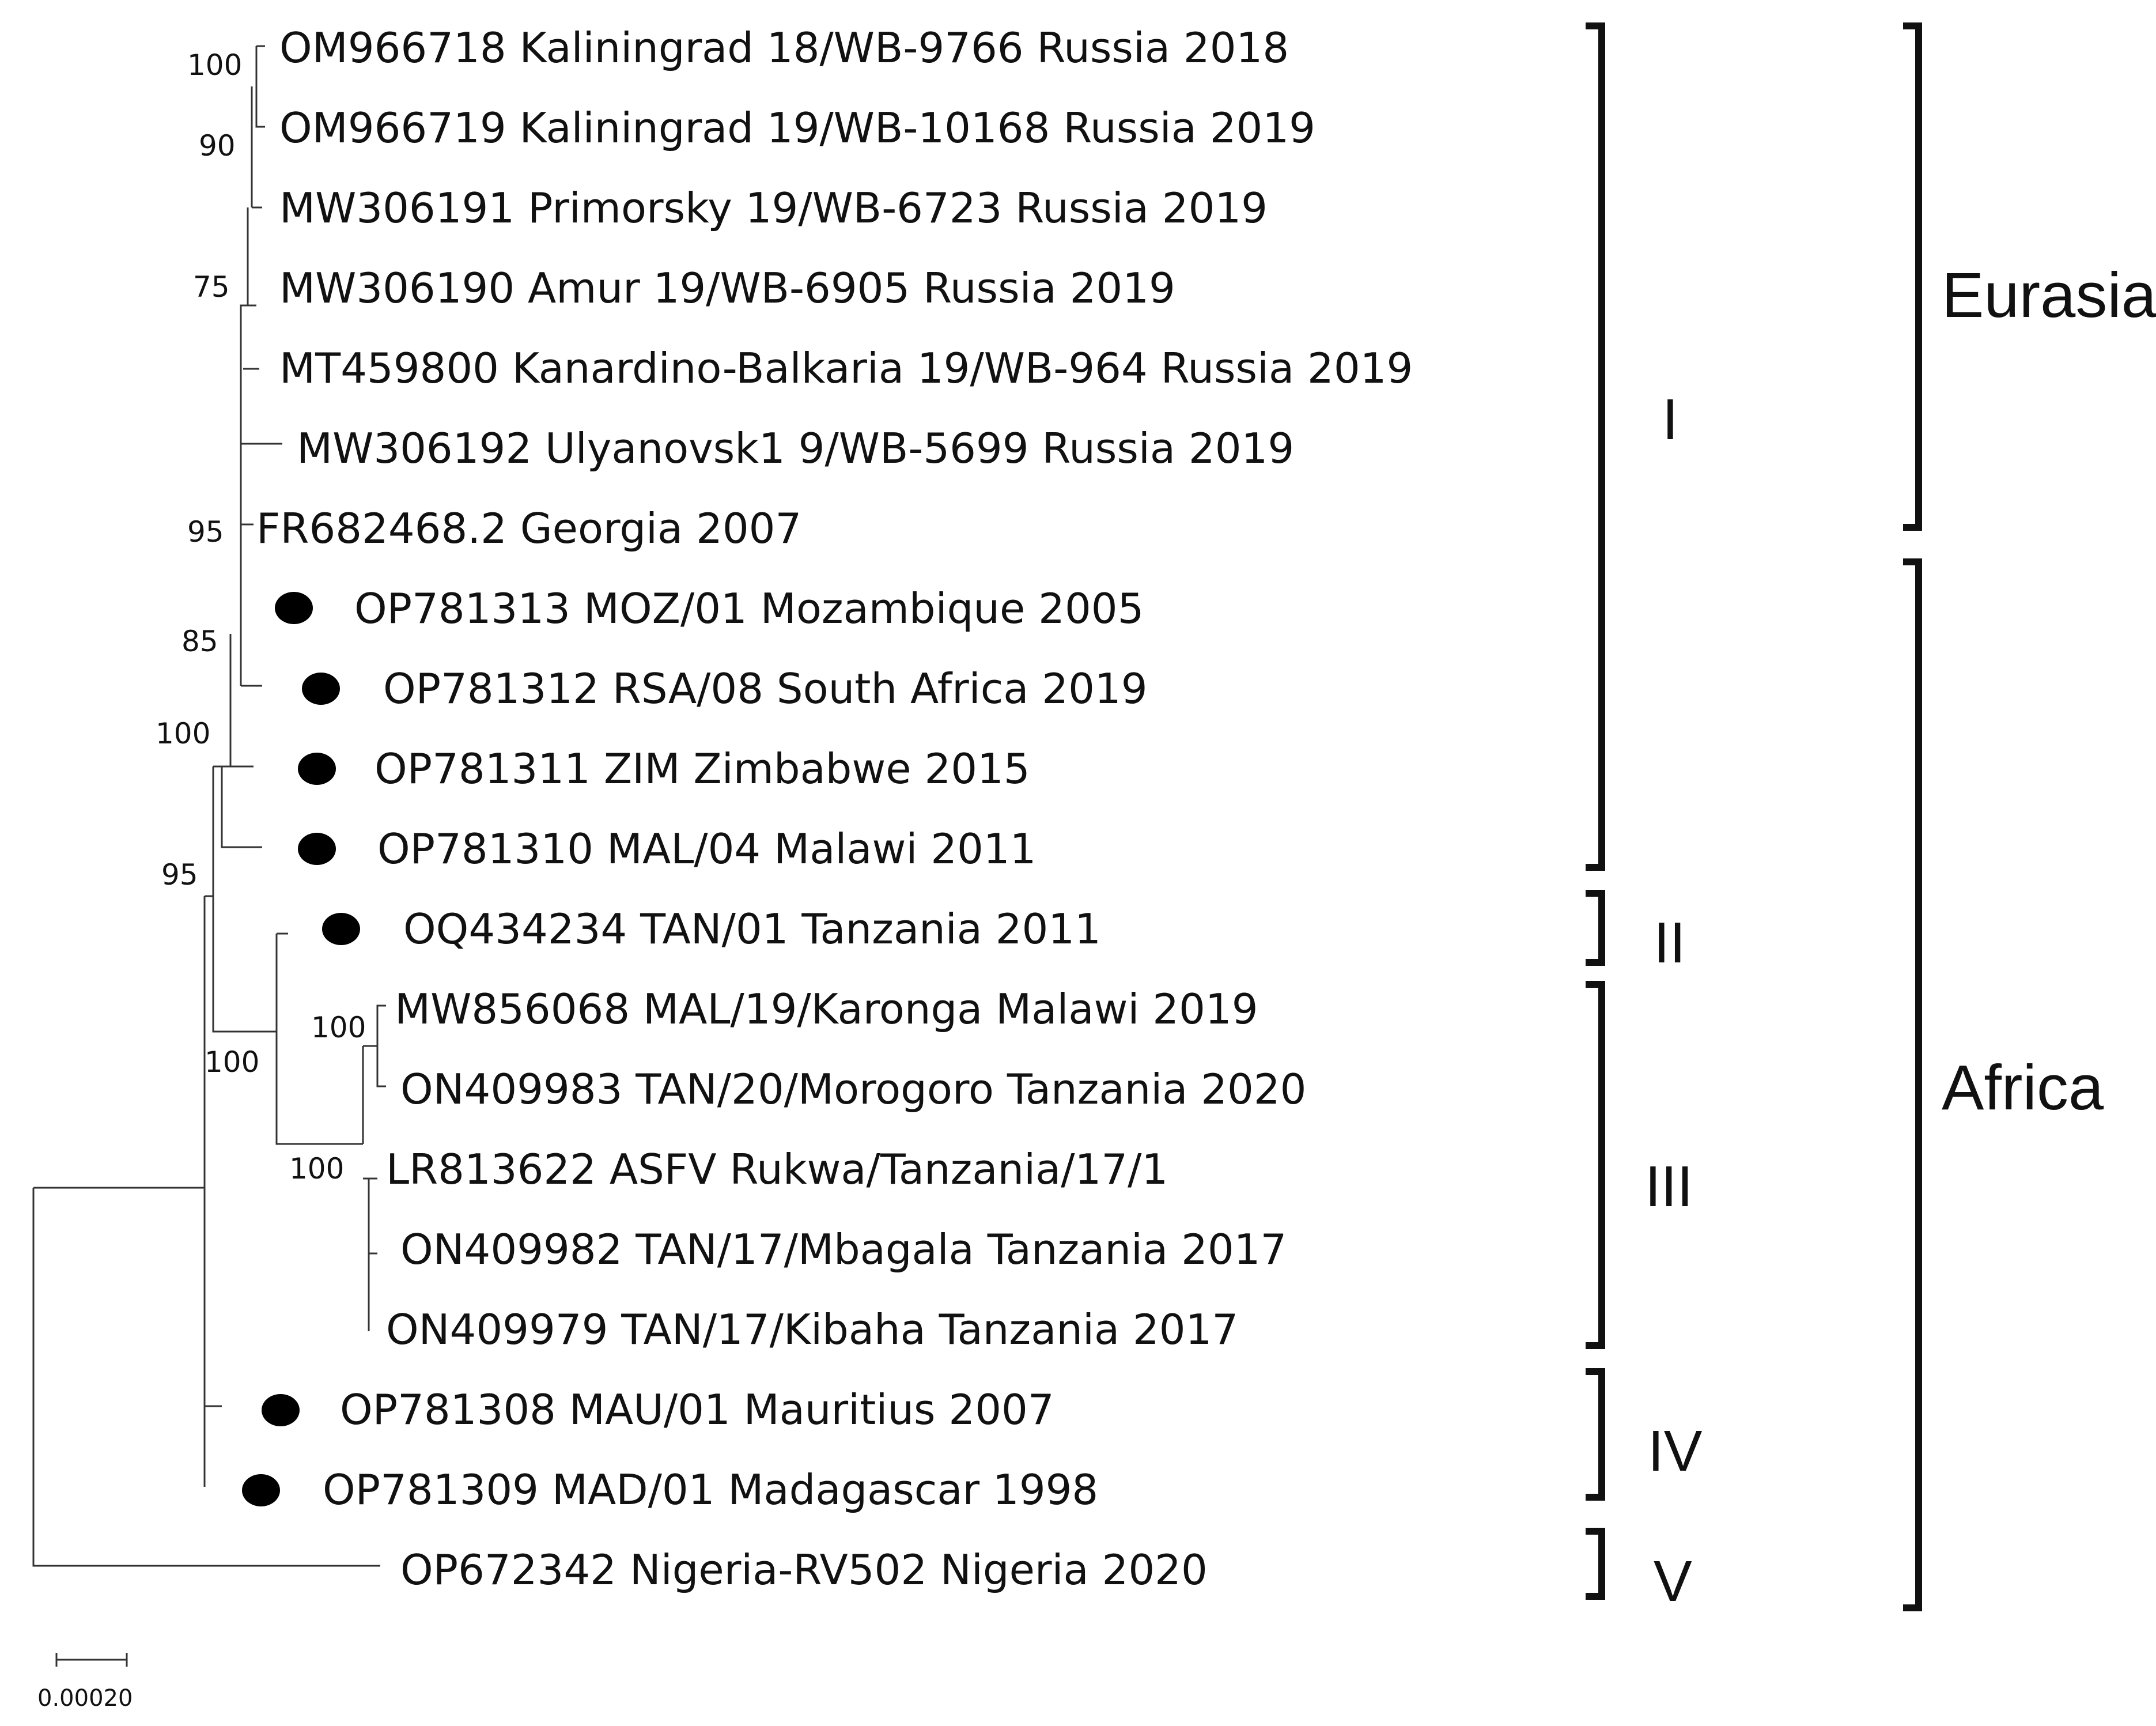 This screenshot has height=1726, width=2156. I want to click on taxon-label: OP781312 RSA/08 South Africa 2019, so click(766, 689).